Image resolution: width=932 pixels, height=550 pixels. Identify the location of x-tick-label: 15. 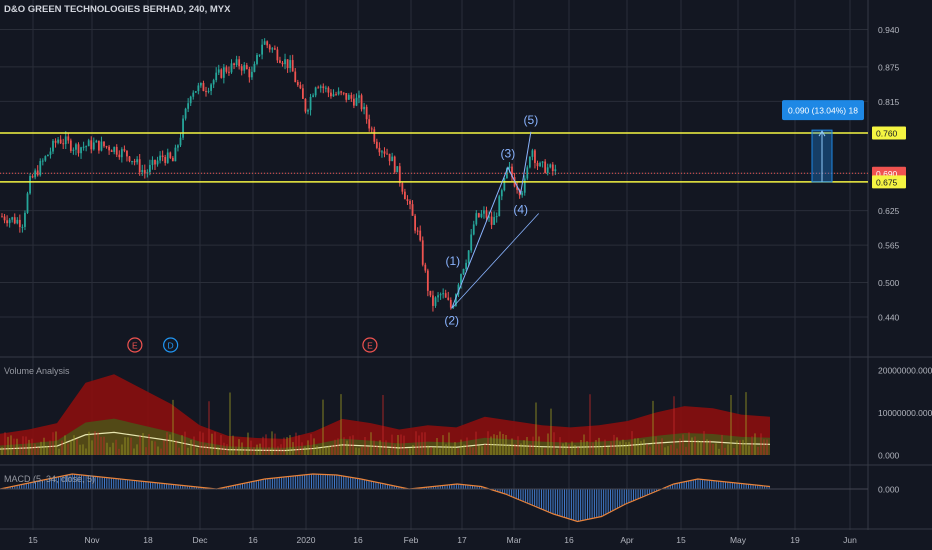
(681, 540).